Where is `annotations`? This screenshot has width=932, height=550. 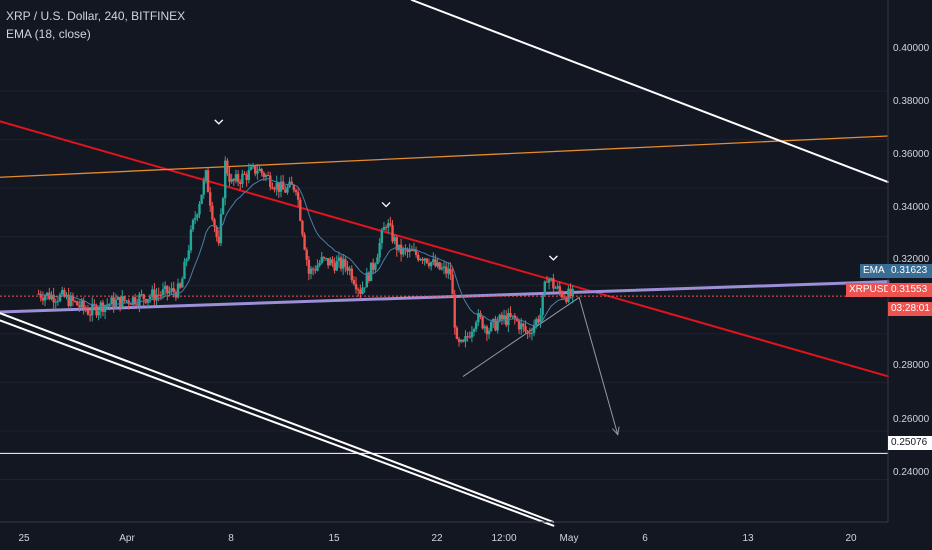 annotations is located at coordinates (386, 190).